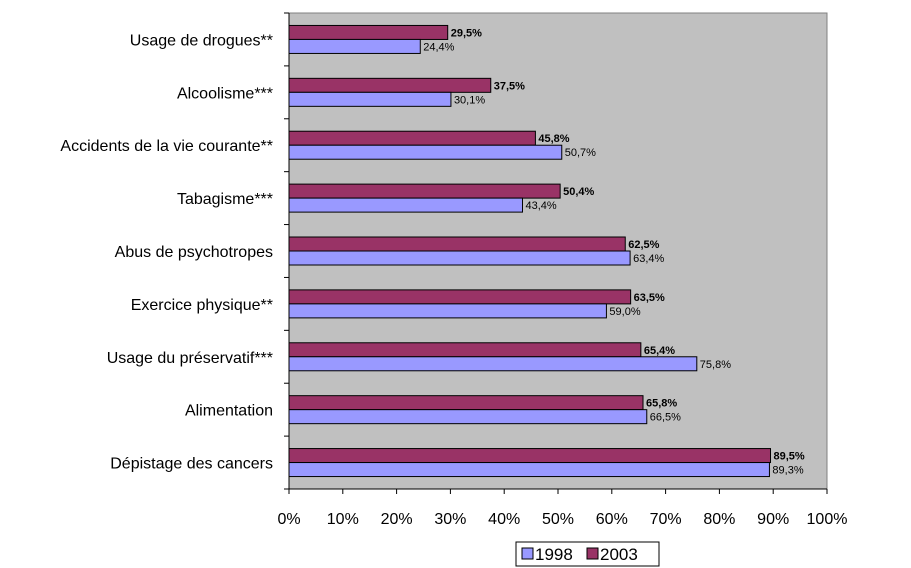  Describe the element at coordinates (540, 206) in the screenshot. I see `bar-value-label-1998: 43,4%` at that location.